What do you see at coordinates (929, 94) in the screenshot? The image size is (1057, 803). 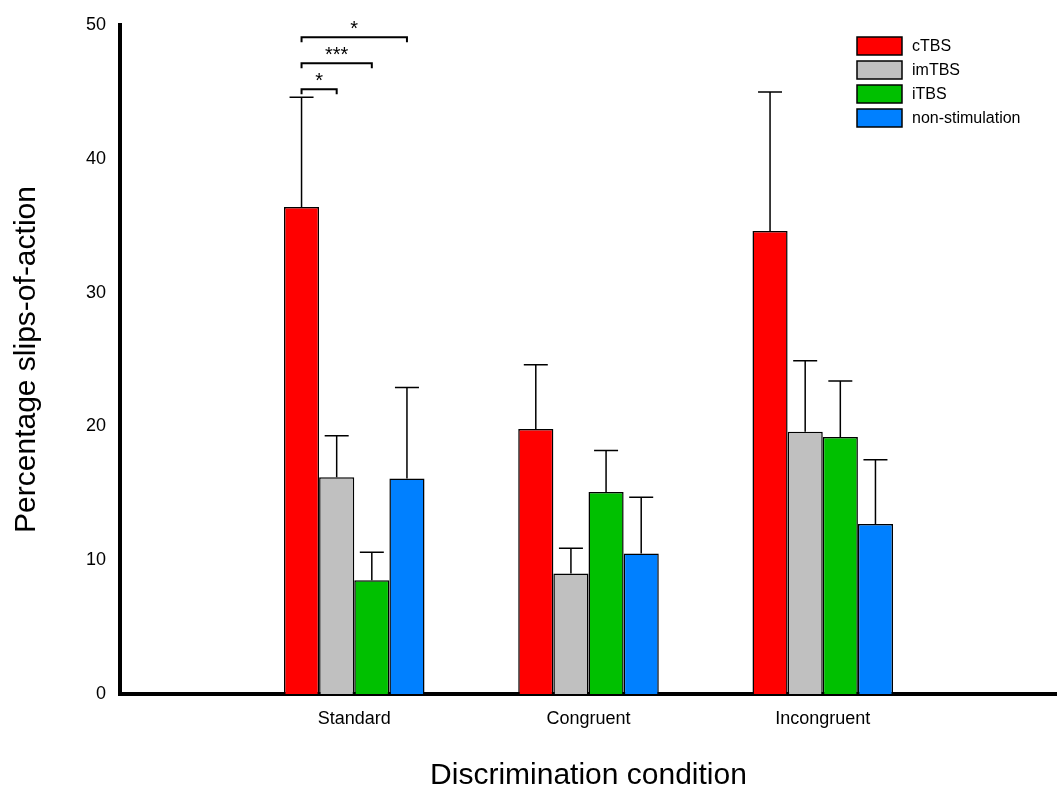 I see `legend-label: iTBS` at bounding box center [929, 94].